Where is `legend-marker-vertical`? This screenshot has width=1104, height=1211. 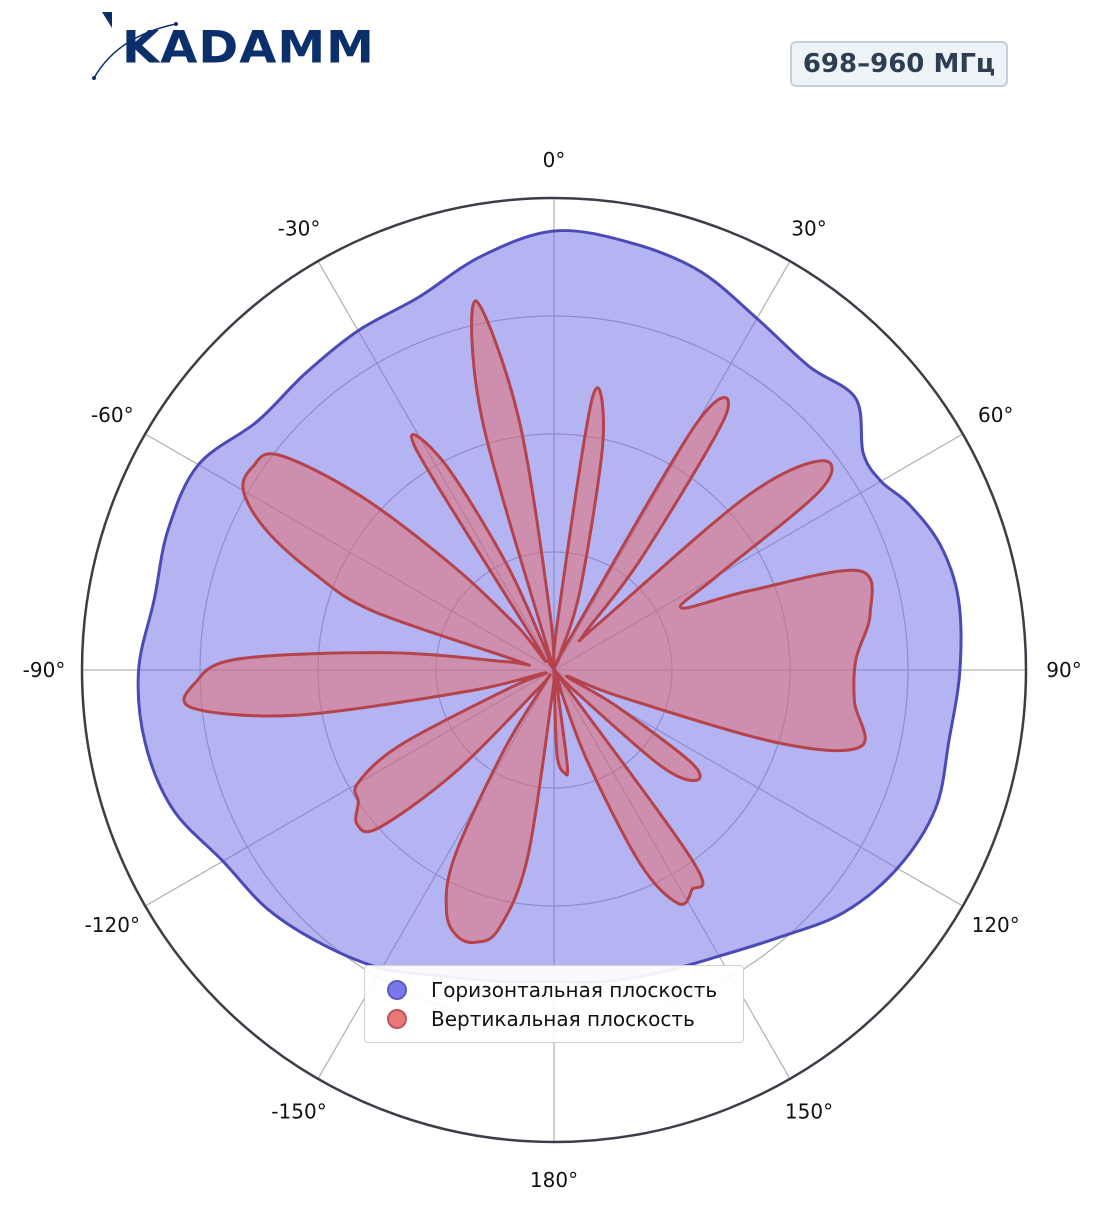
legend-marker-vertical is located at coordinates (397, 1019).